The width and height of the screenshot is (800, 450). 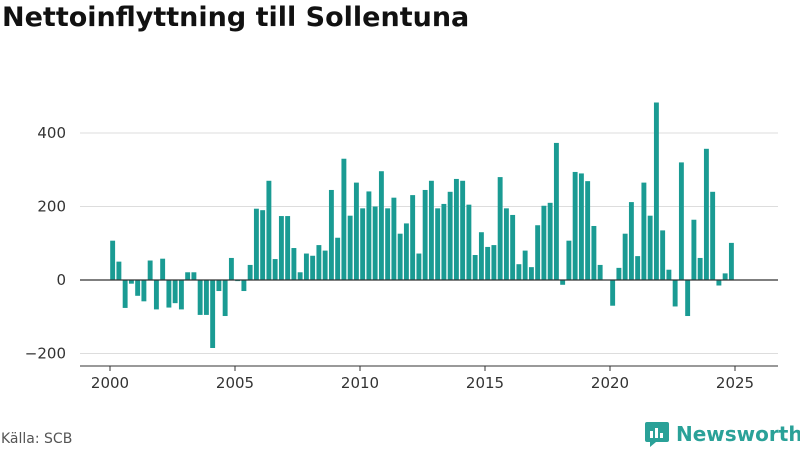 What do you see at coordinates (45, 354) in the screenshot?
I see `y-tick-label: −200` at bounding box center [45, 354].